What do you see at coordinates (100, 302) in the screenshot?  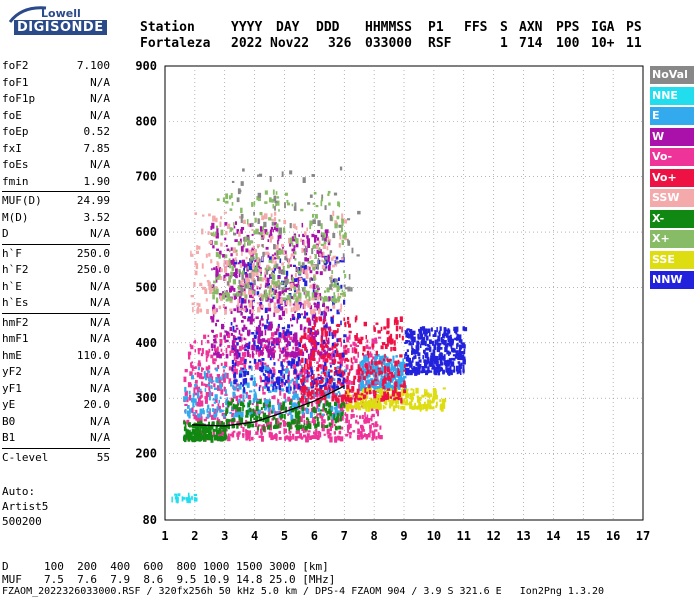 I see `param-value: N/A` at bounding box center [100, 302].